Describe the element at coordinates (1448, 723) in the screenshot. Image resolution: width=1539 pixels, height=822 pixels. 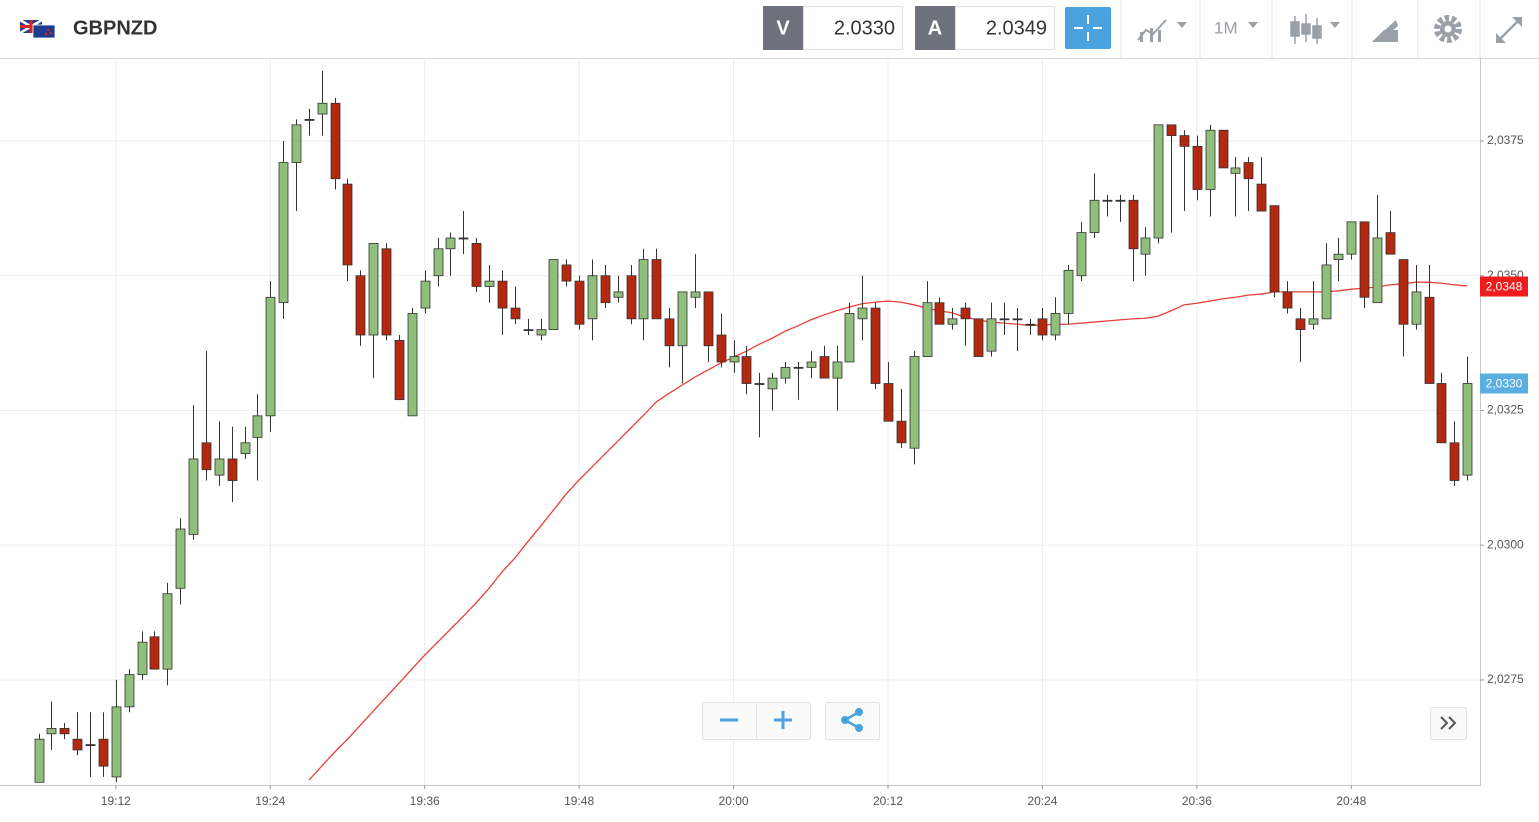
I see `scroll-right-button` at that location.